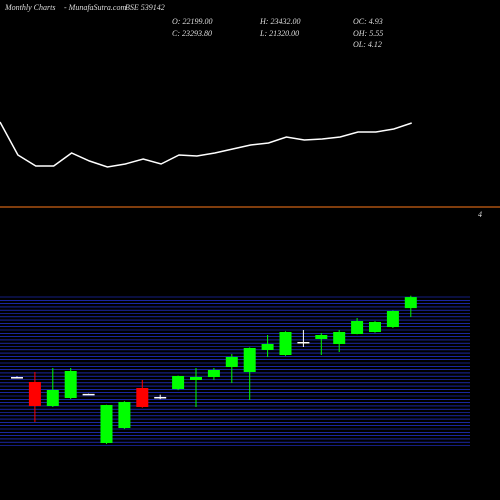  What do you see at coordinates (279, 33) in the screenshot?
I see `stat: L: 21320.00` at bounding box center [279, 33].